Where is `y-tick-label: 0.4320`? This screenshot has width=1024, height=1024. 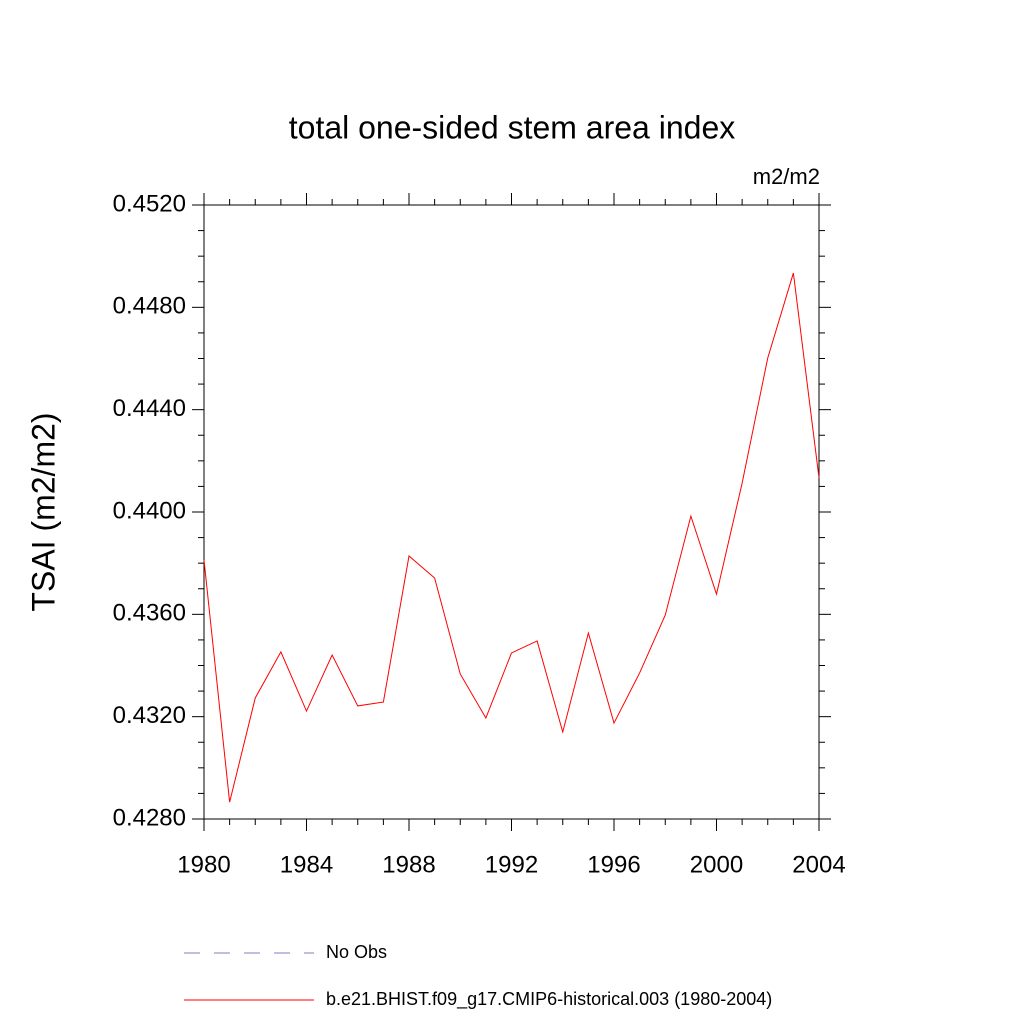
y-tick-label: 0.4320 is located at coordinates (149, 715).